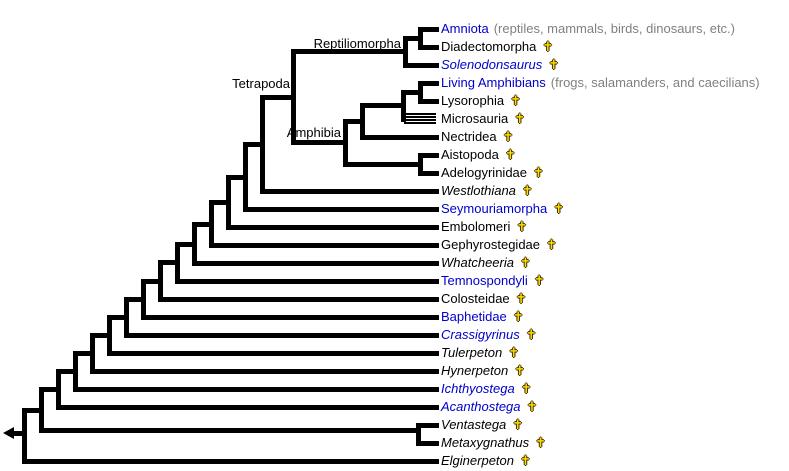  I want to click on taxon-label: Solenodonsaurus, so click(492, 64).